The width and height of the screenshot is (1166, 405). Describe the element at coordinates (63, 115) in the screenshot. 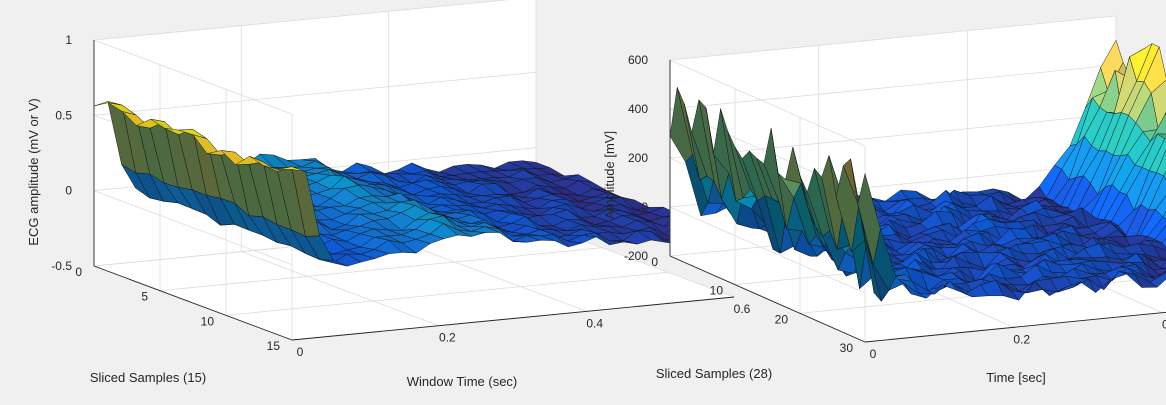

I see `z-tick-label: 0.5` at that location.